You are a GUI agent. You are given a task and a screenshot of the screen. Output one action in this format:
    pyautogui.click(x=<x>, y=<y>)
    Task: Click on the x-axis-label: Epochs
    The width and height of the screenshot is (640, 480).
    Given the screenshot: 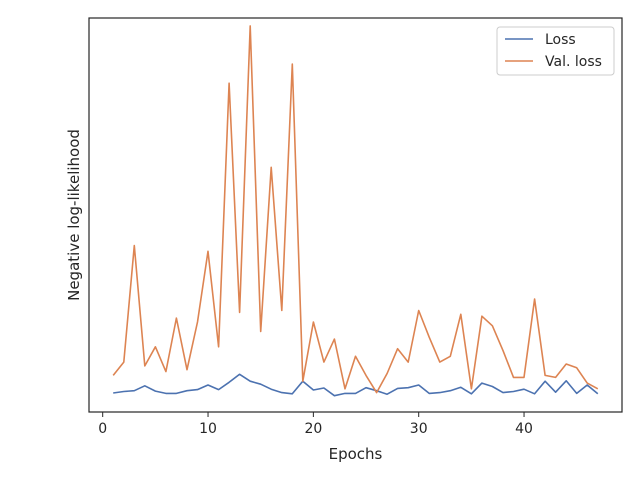 What is the action you would take?
    pyautogui.click(x=356, y=454)
    